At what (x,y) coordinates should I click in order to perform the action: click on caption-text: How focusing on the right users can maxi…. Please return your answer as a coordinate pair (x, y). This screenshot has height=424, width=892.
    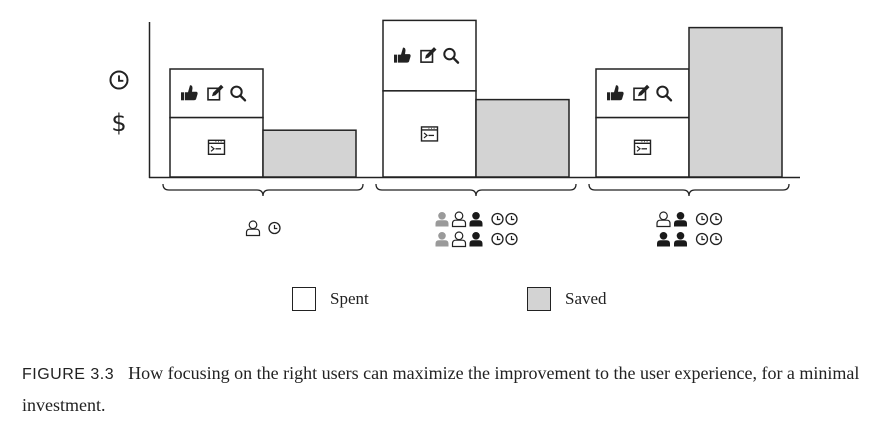
    Looking at the image, I should click on (441, 389).